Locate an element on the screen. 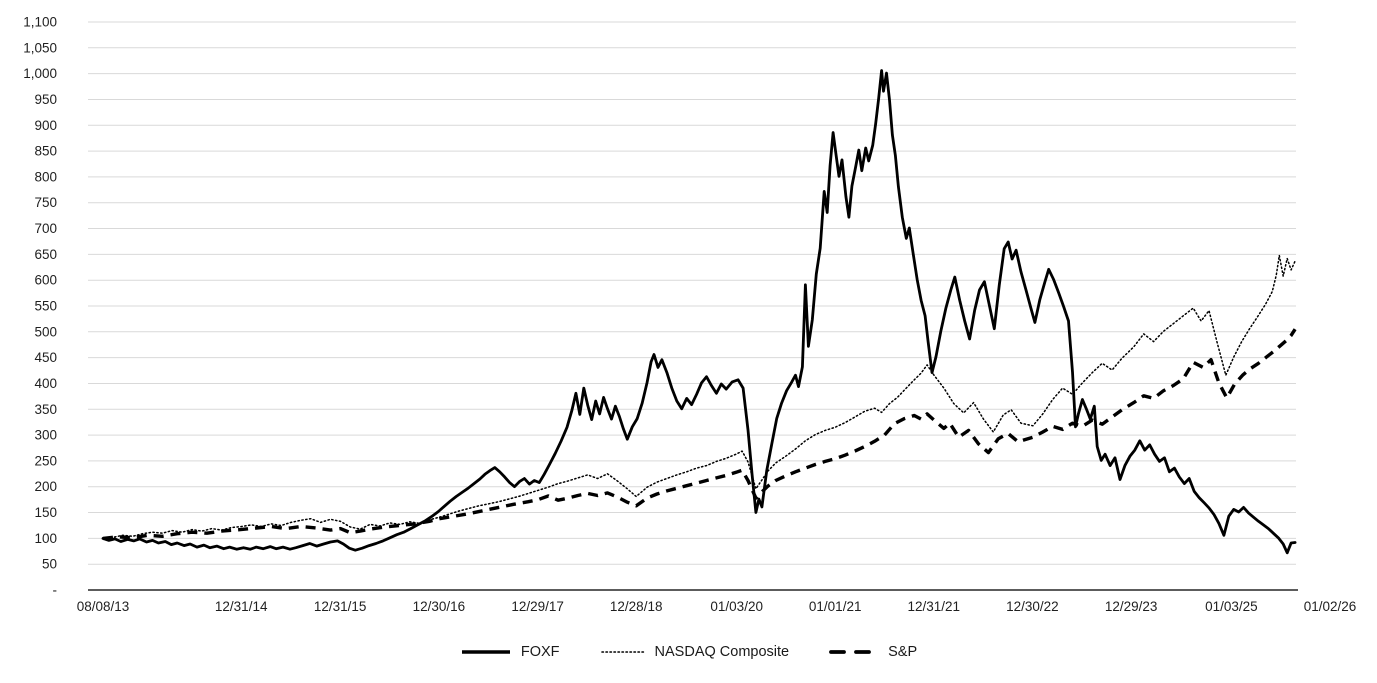 The height and width of the screenshot is (683, 1377). legend-label-nasdaq: NASDAQ Composite is located at coordinates (722, 652).